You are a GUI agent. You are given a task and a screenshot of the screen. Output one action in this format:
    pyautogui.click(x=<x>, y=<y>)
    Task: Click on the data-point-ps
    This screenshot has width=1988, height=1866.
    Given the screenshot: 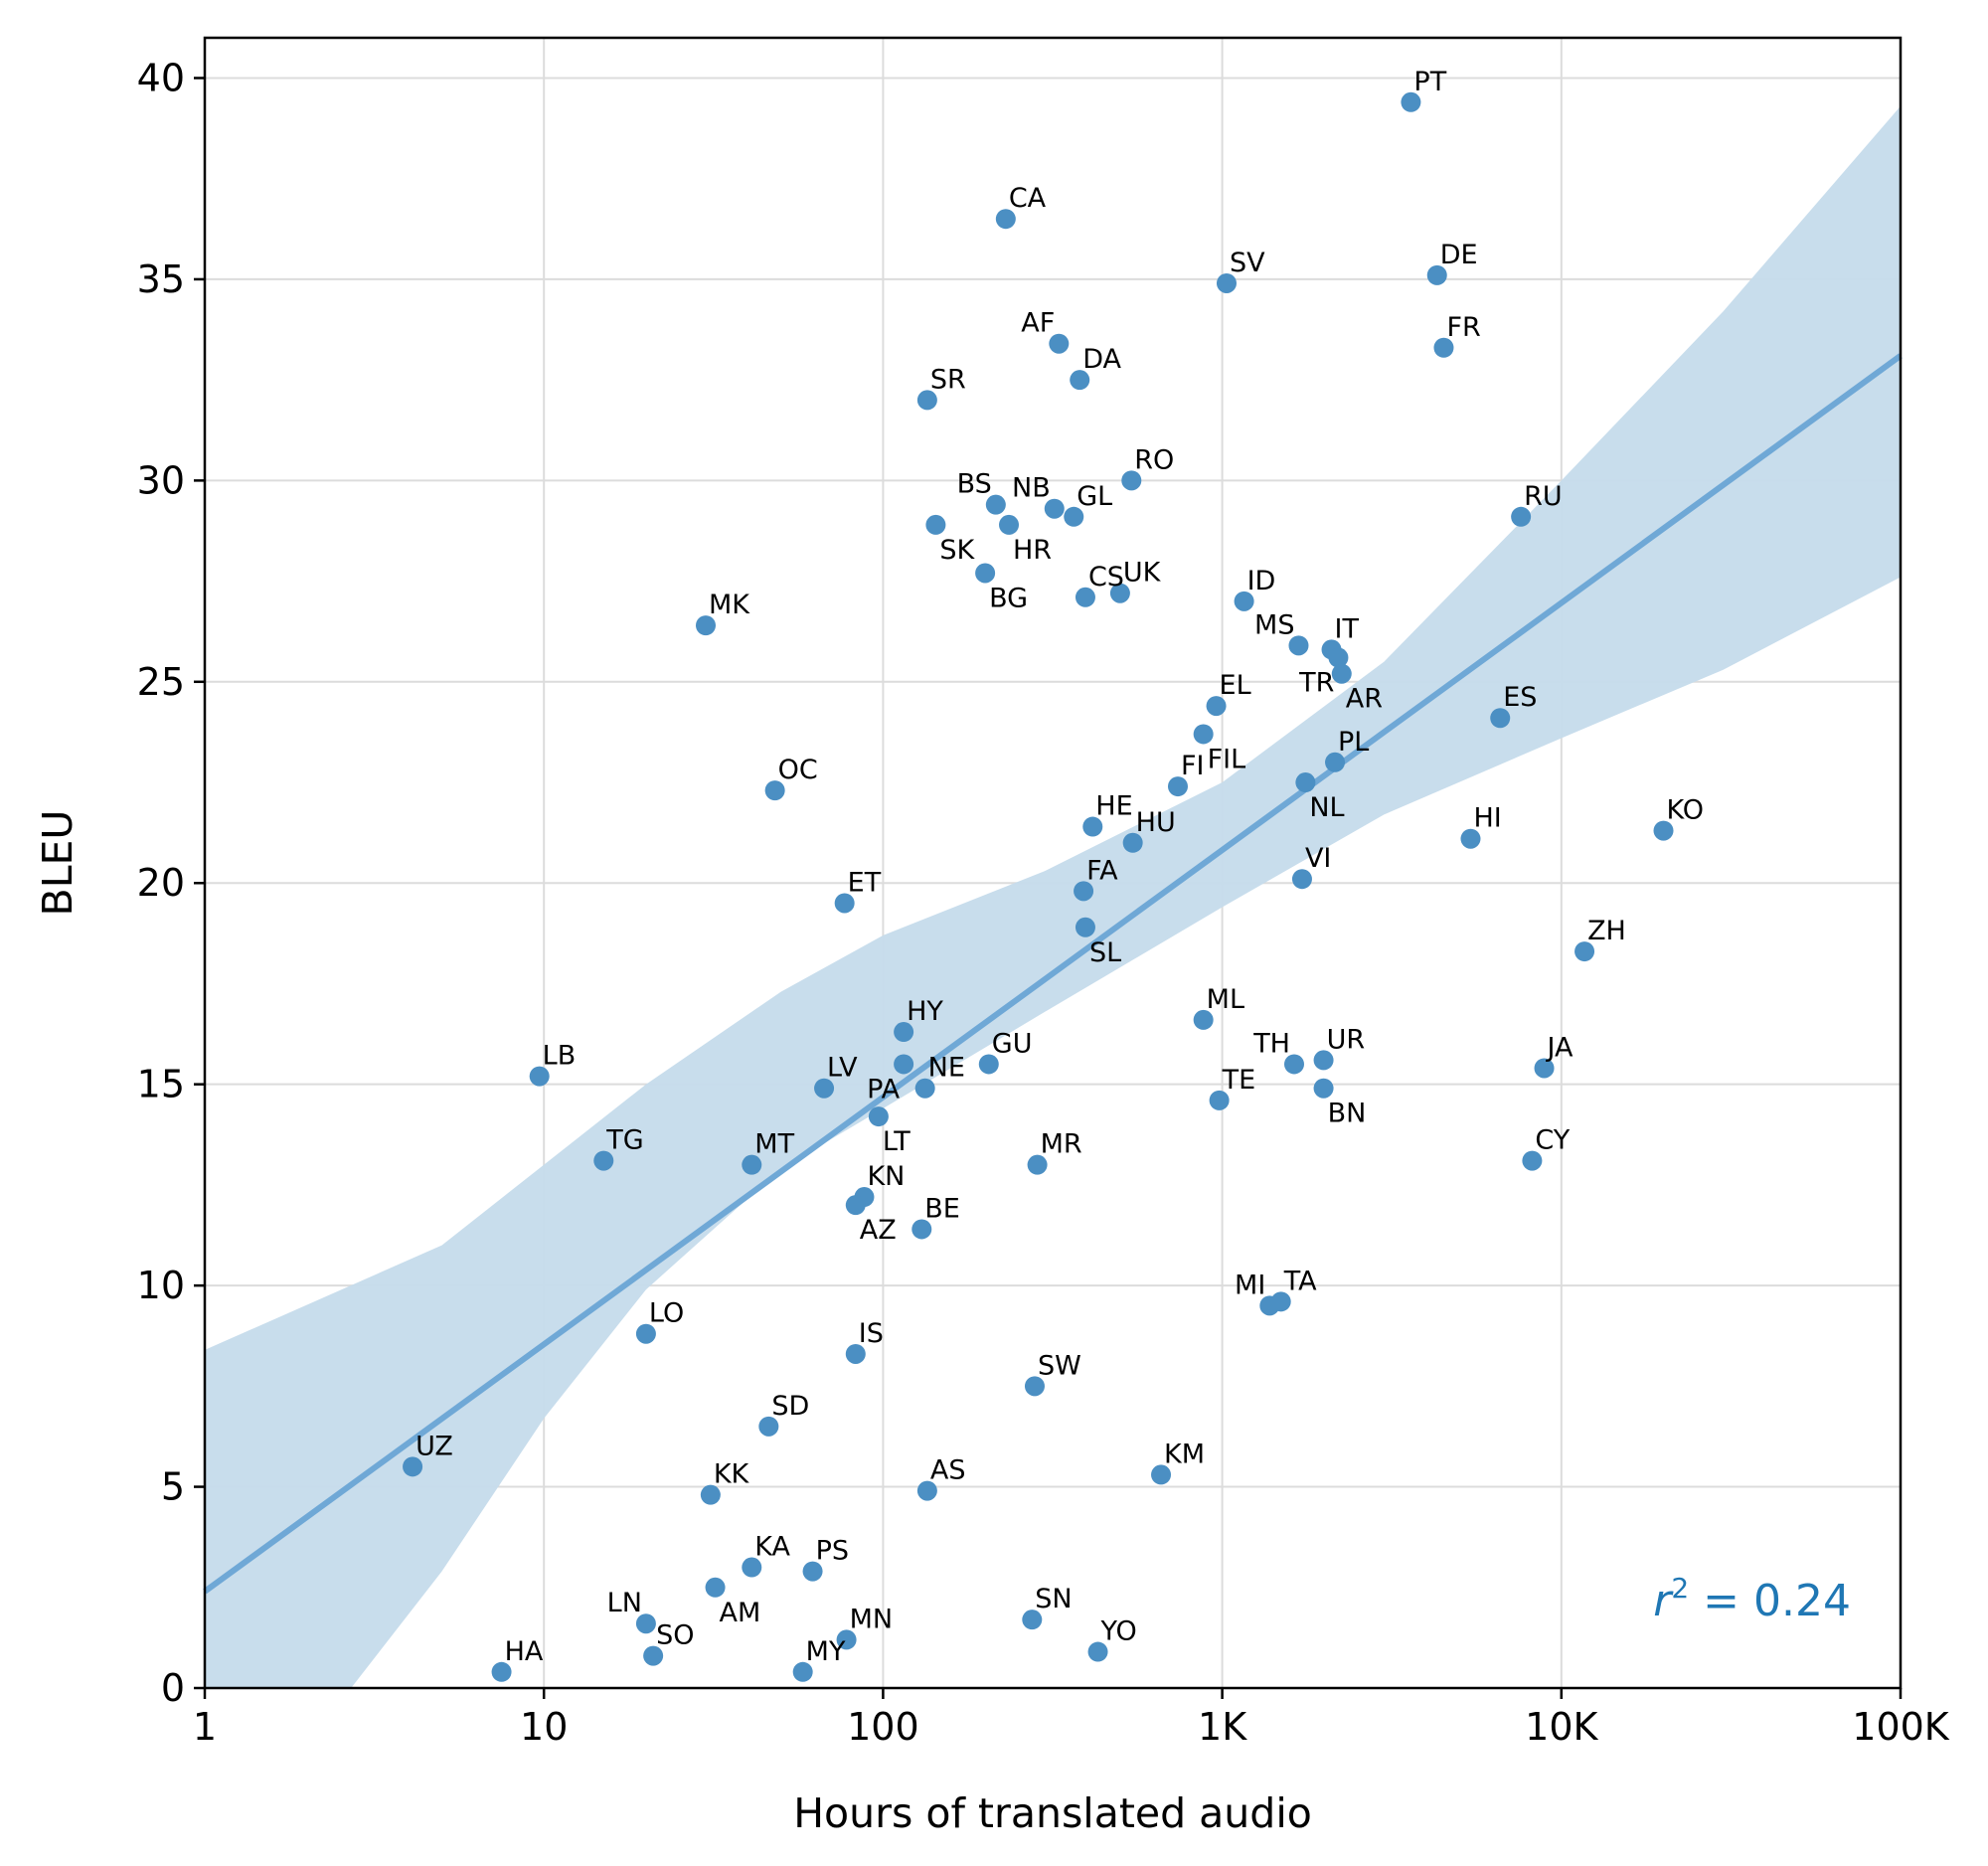 What is the action you would take?
    pyautogui.click(x=812, y=1571)
    